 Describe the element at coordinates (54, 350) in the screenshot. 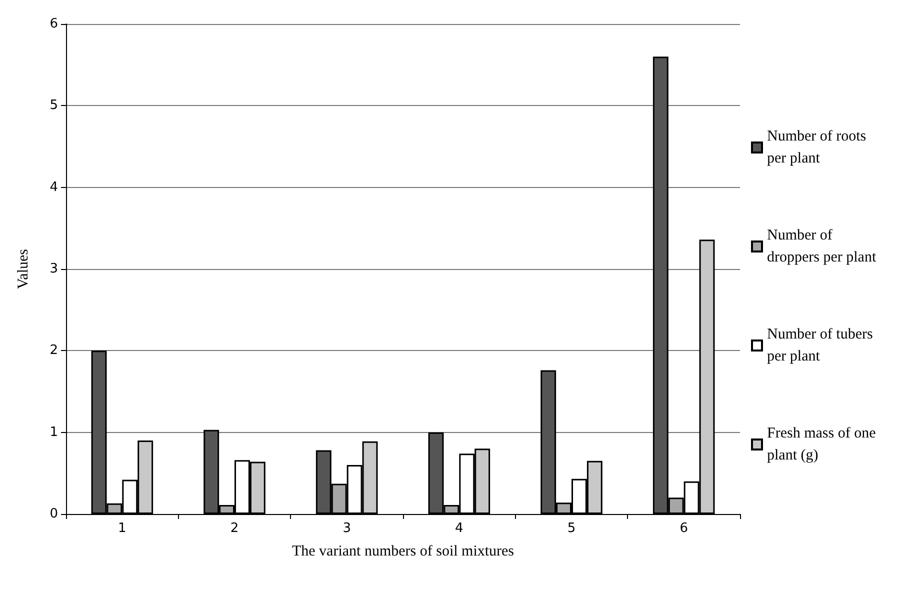

I see `y-tick-label: 2` at that location.